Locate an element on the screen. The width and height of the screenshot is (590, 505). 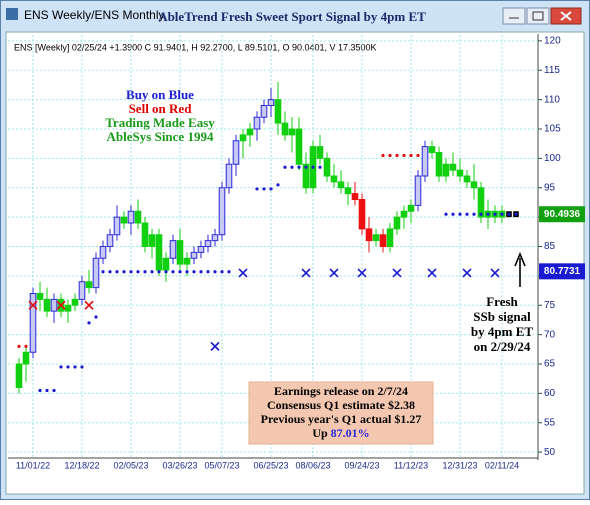
legend-text: Buy on Blue is located at coordinates (160, 94).